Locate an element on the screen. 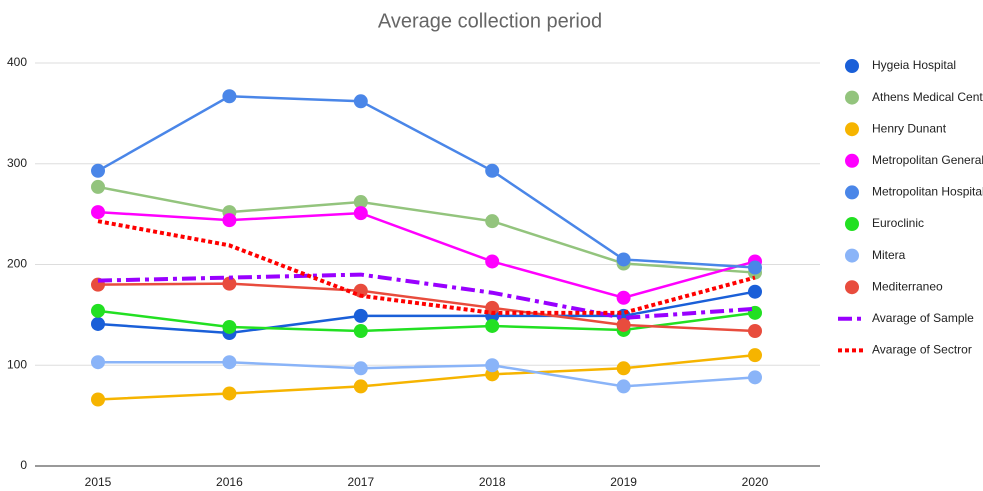  legend-label: Metropolitan Hospital is located at coordinates (927, 192).